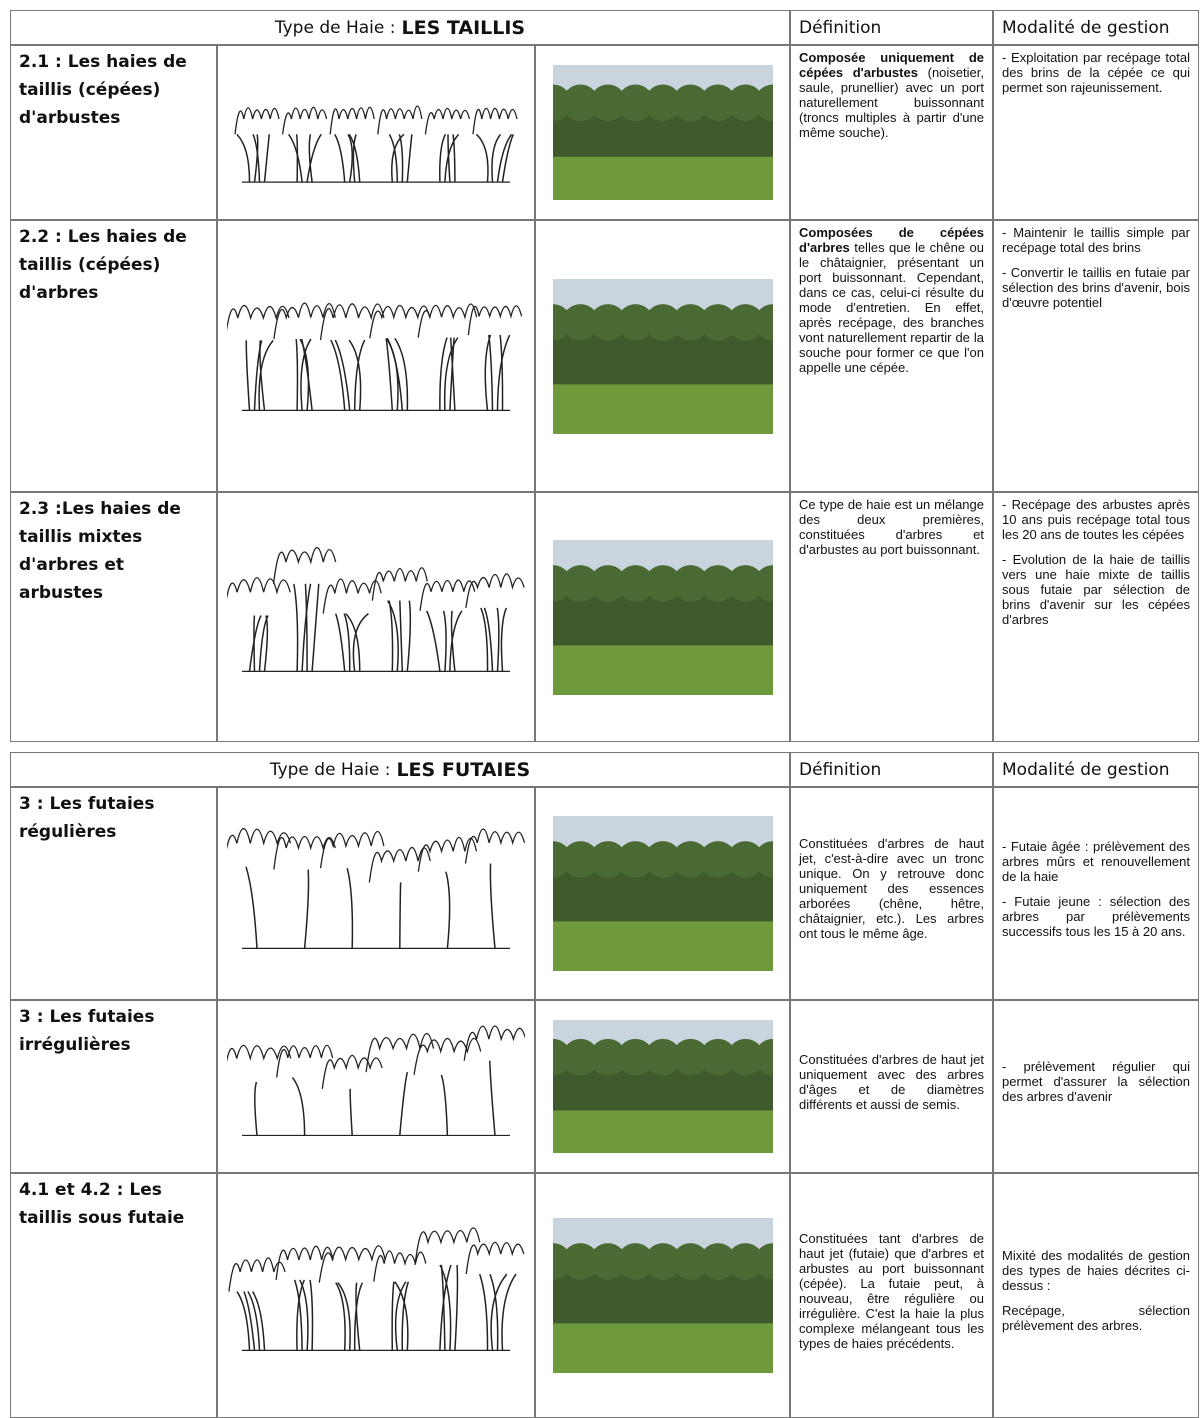  I want to click on header-cell: Modalité de gestion, so click(1096, 769).